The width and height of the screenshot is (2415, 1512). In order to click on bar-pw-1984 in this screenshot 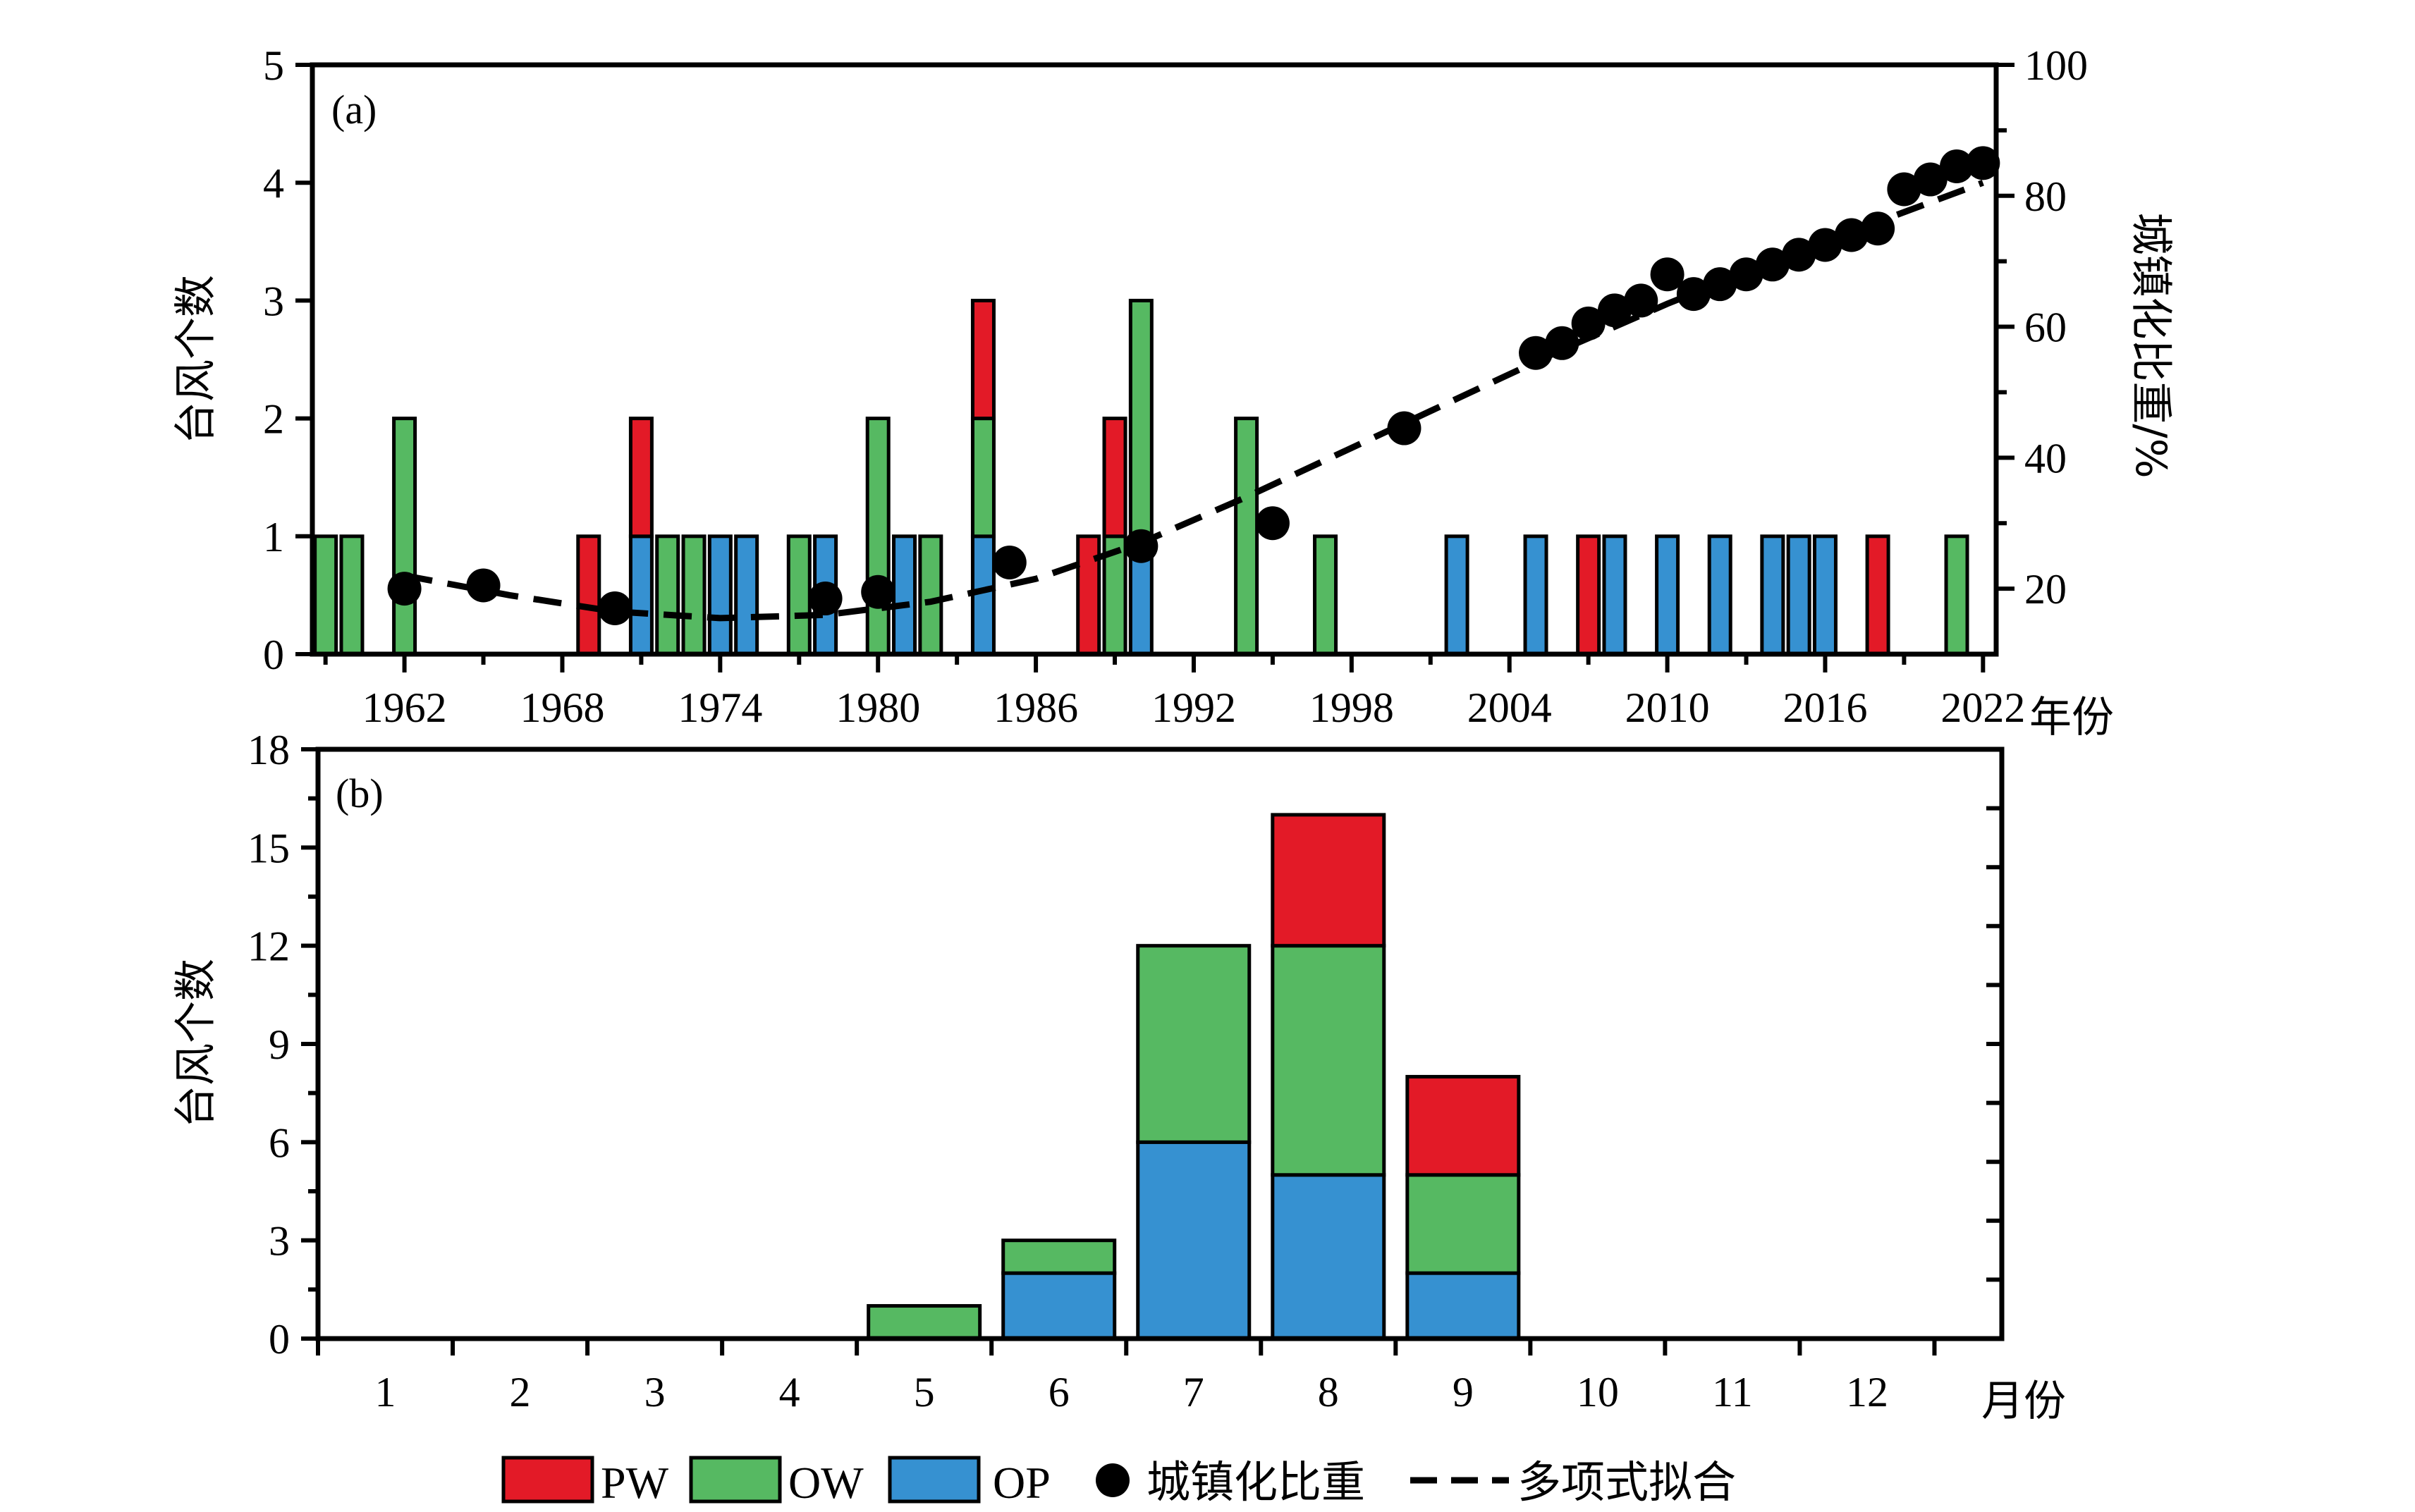, I will do `click(983, 359)`.